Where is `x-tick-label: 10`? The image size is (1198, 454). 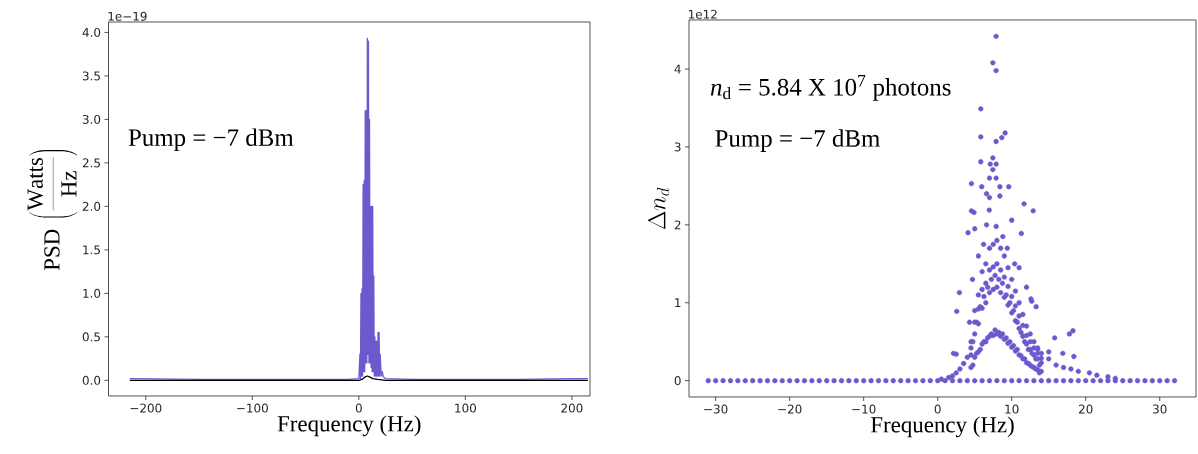 x-tick-label: 10 is located at coordinates (1012, 409).